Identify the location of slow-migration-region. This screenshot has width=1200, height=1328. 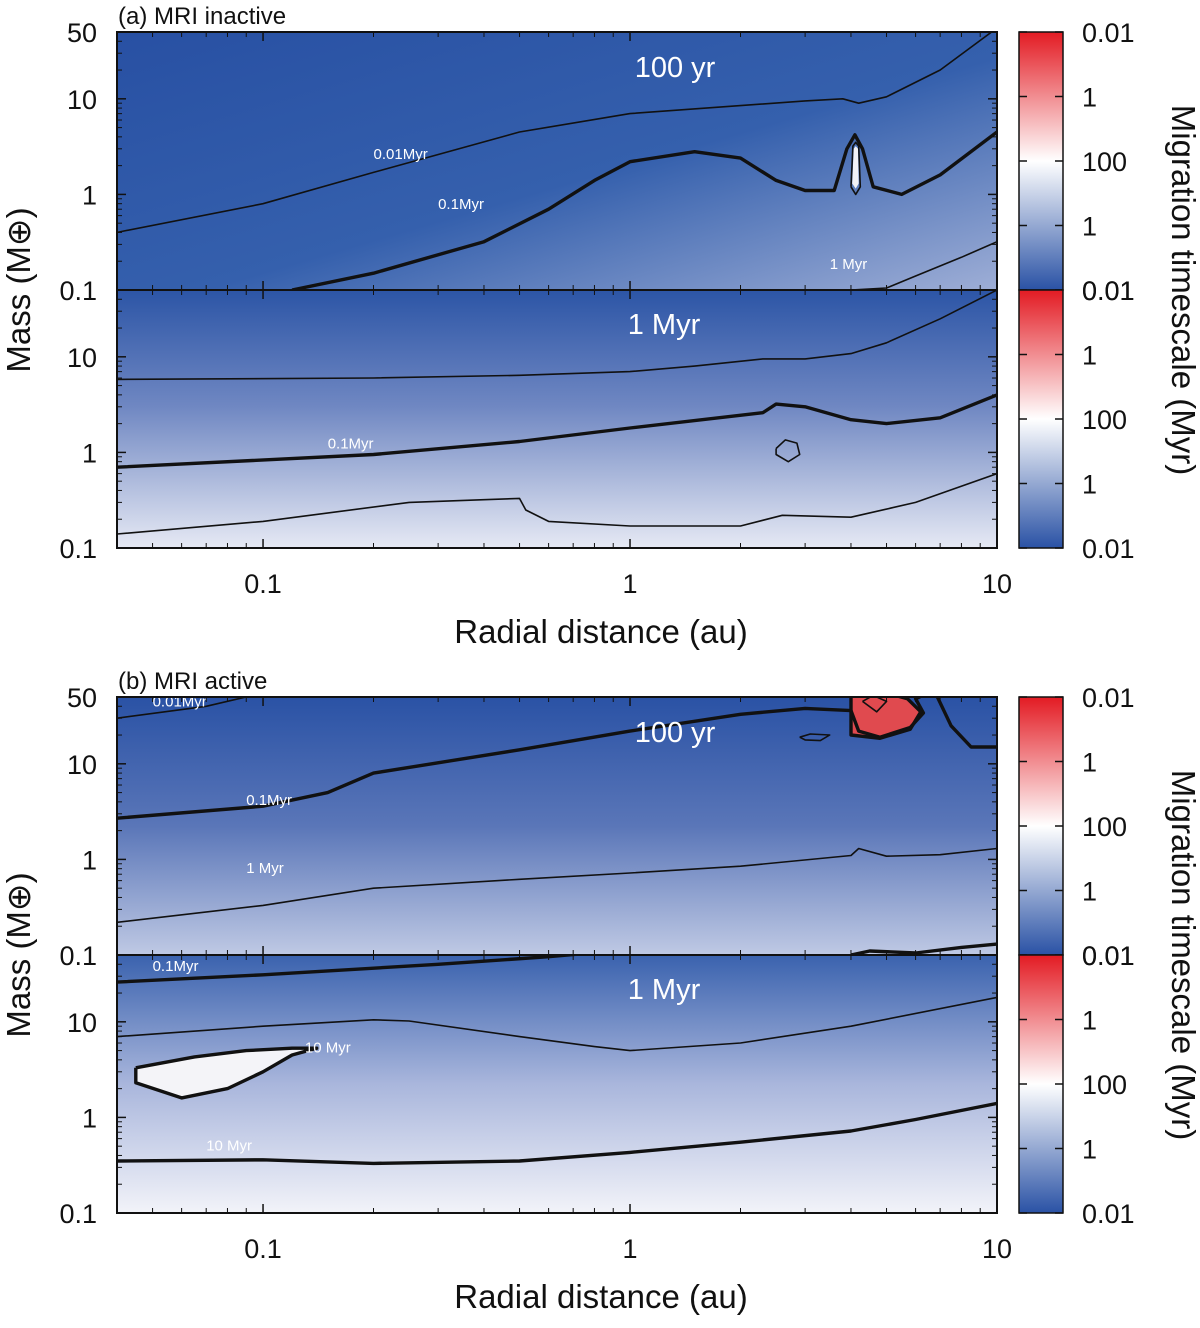
(855, 167).